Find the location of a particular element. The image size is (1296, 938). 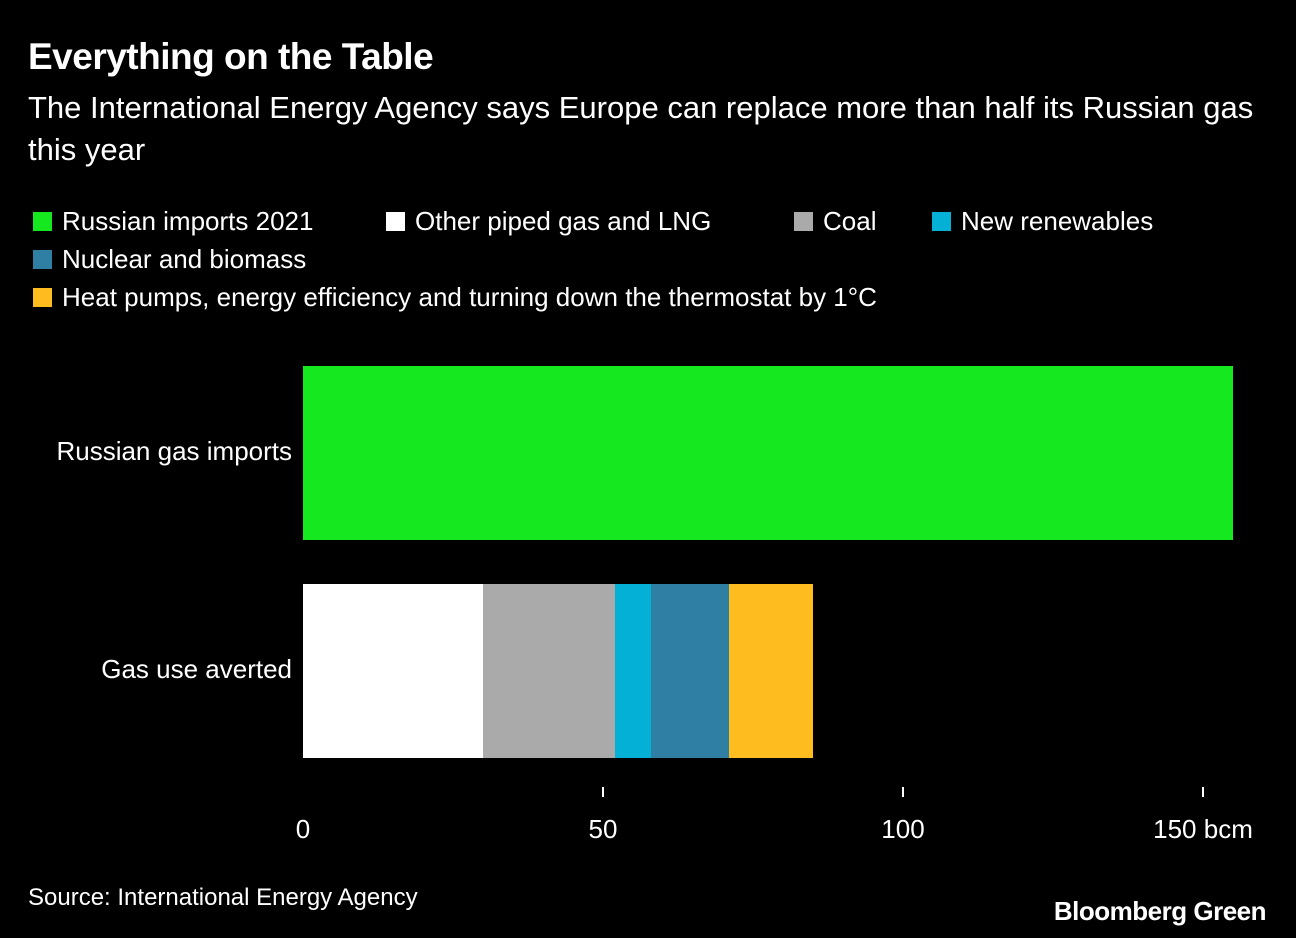

legend-item: Other piped gas and LNG is located at coordinates (548, 221).